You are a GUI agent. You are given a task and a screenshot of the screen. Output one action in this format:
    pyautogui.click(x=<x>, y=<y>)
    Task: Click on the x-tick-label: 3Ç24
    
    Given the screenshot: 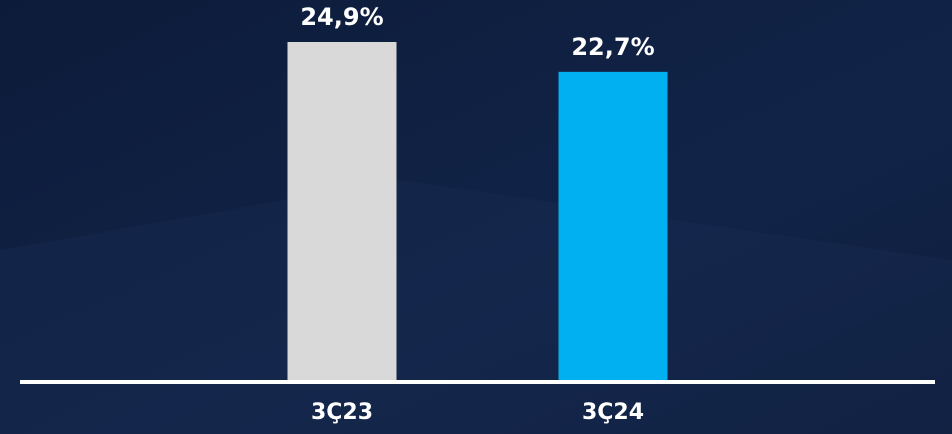 What is the action you would take?
    pyautogui.click(x=613, y=412)
    